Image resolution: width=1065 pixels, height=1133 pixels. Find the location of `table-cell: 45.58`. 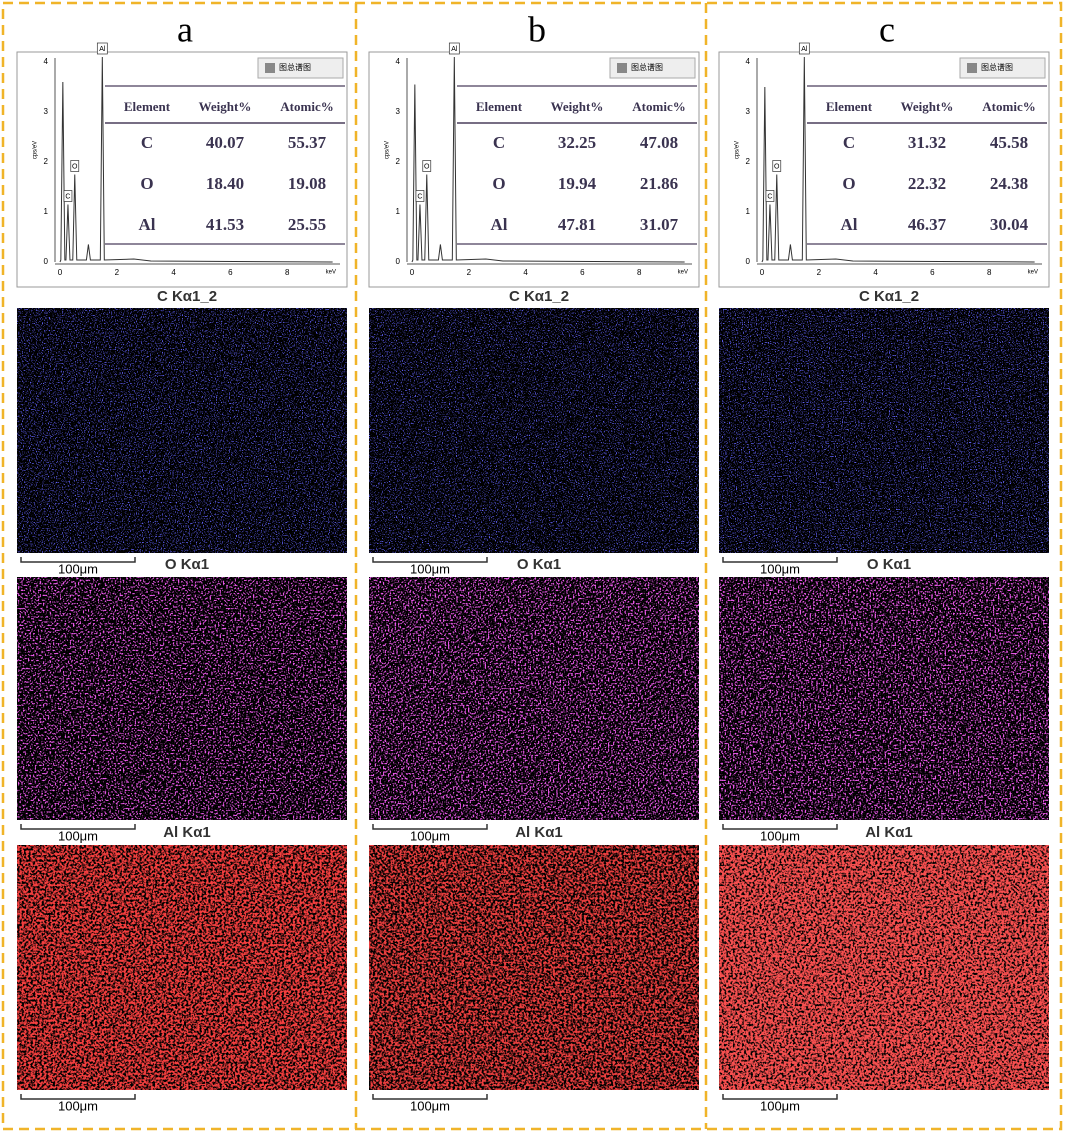

table-cell: 45.58 is located at coordinates (1009, 142).